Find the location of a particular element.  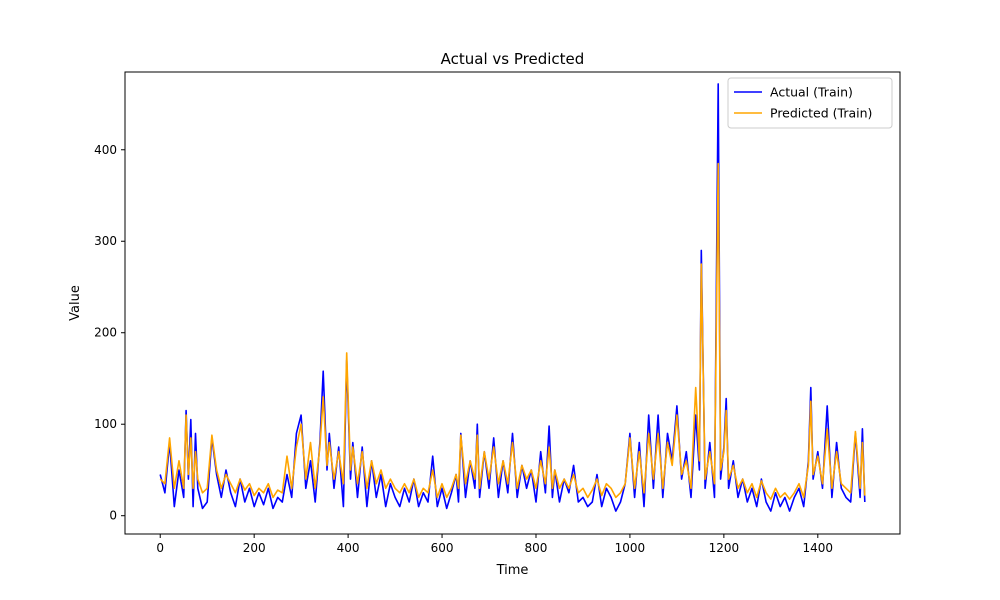

y-tick-label: 200 is located at coordinates (105, 333).